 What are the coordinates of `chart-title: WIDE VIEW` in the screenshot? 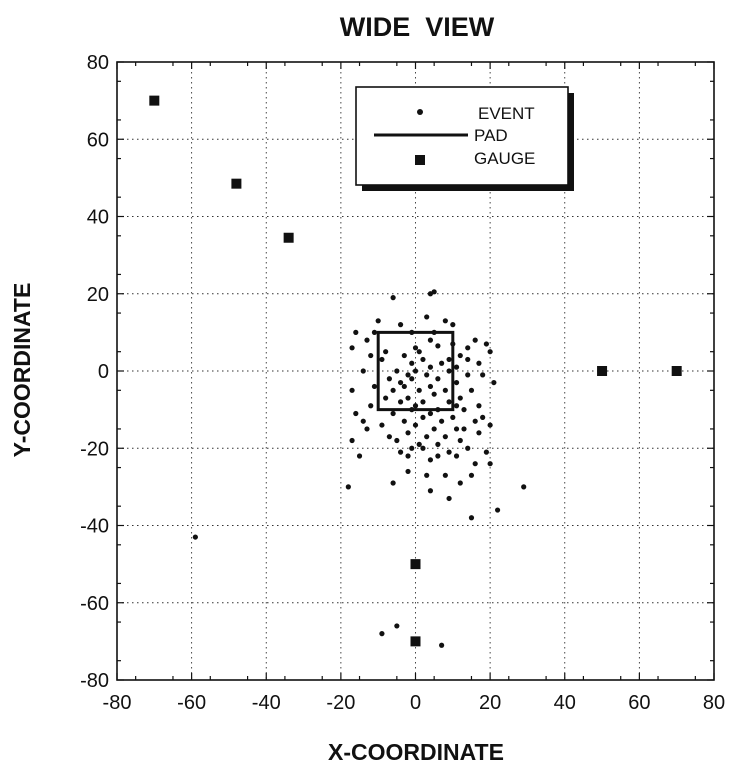 It's located at (417, 27).